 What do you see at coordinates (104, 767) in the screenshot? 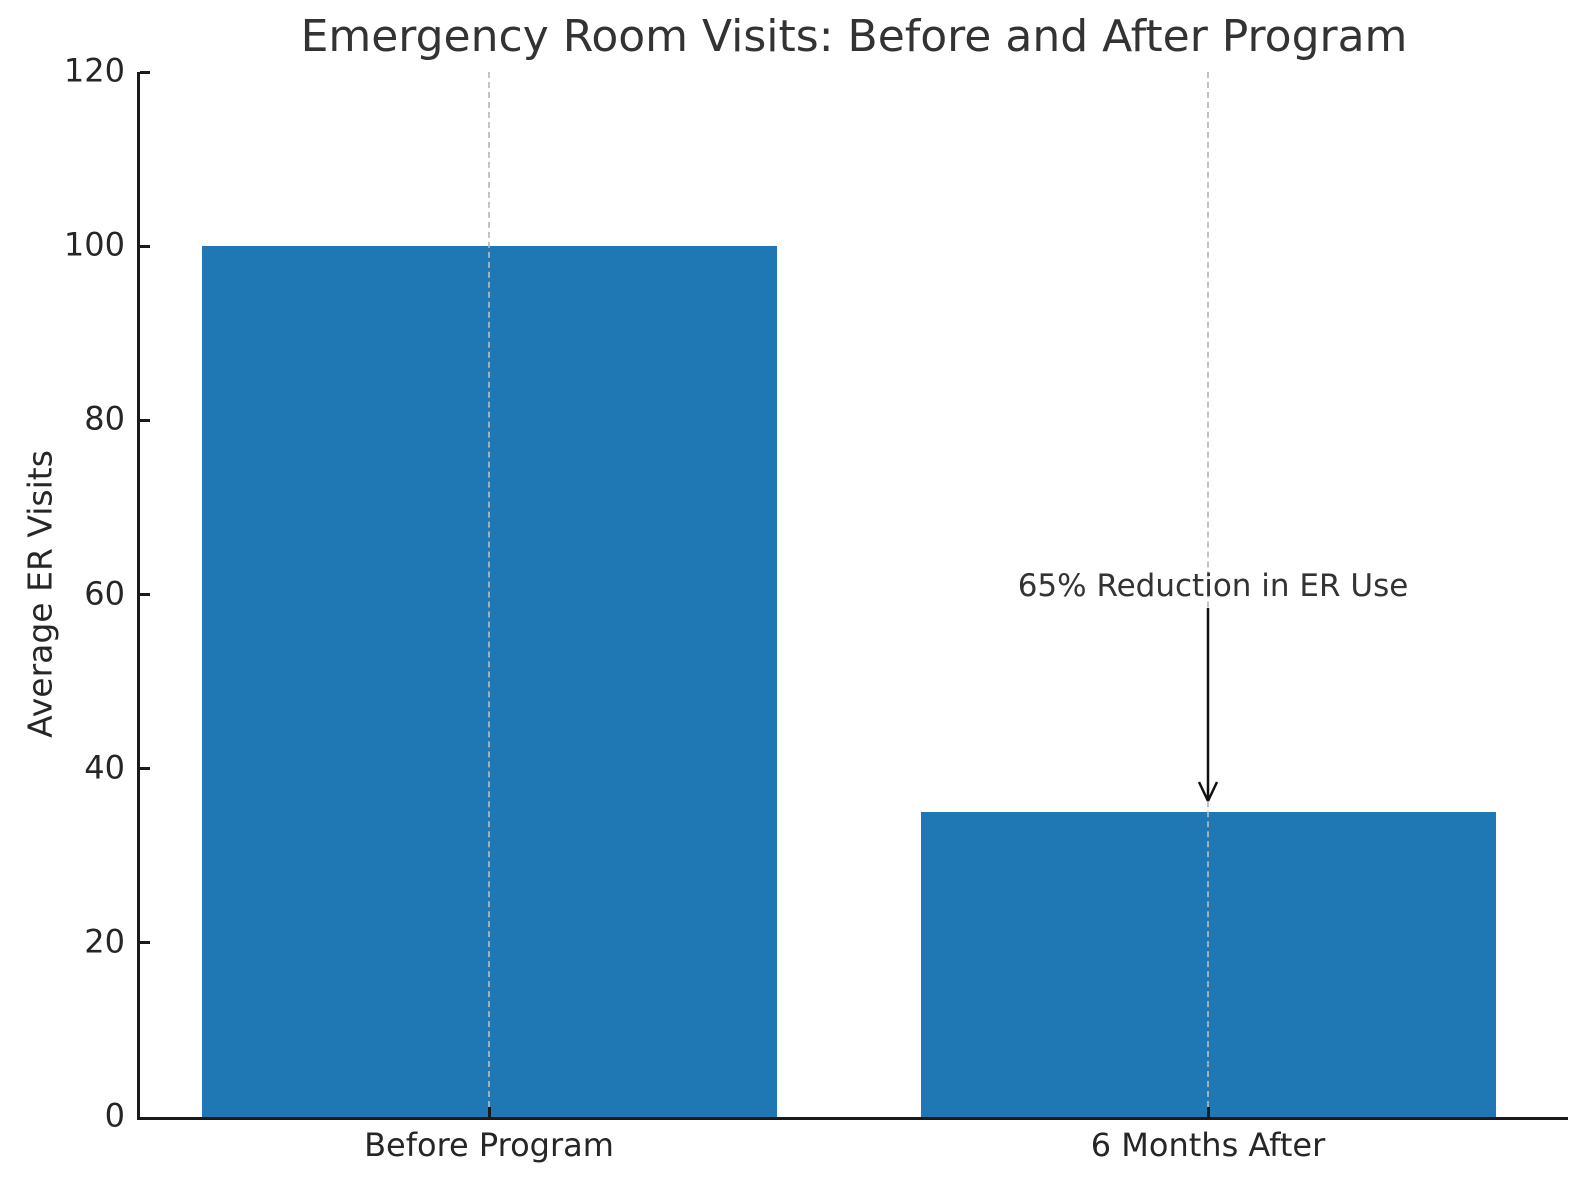
I see `y-tick-label: 40` at bounding box center [104, 767].